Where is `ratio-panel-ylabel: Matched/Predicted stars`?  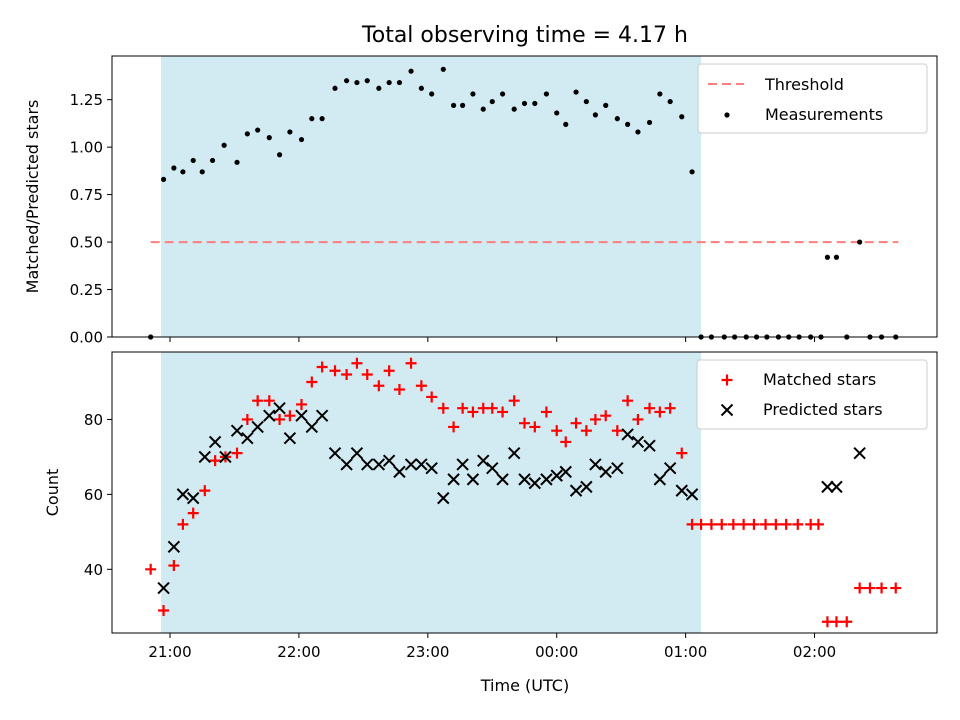 ratio-panel-ylabel: Matched/Predicted stars is located at coordinates (32, 197).